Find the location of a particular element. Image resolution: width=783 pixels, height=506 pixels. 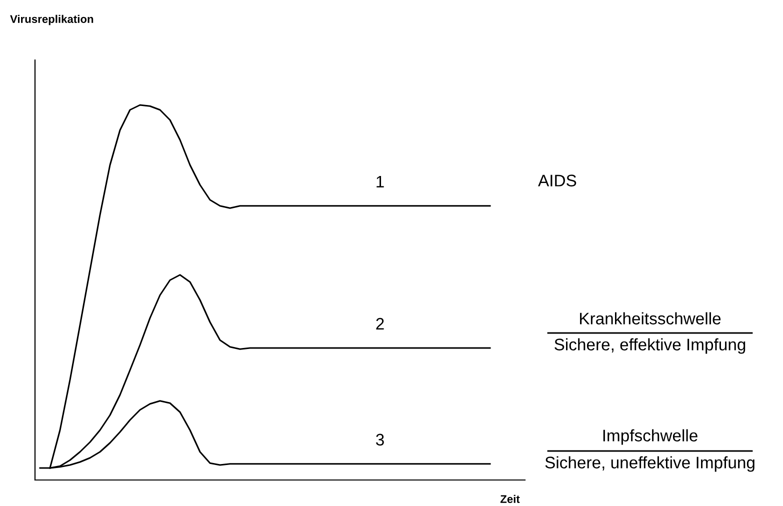

series-label: 1 is located at coordinates (380, 182).